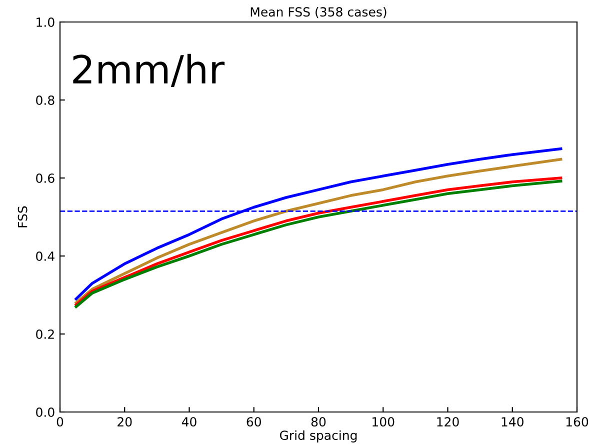 The width and height of the screenshot is (590, 447). I want to click on x-tick-label: 160, so click(577, 422).